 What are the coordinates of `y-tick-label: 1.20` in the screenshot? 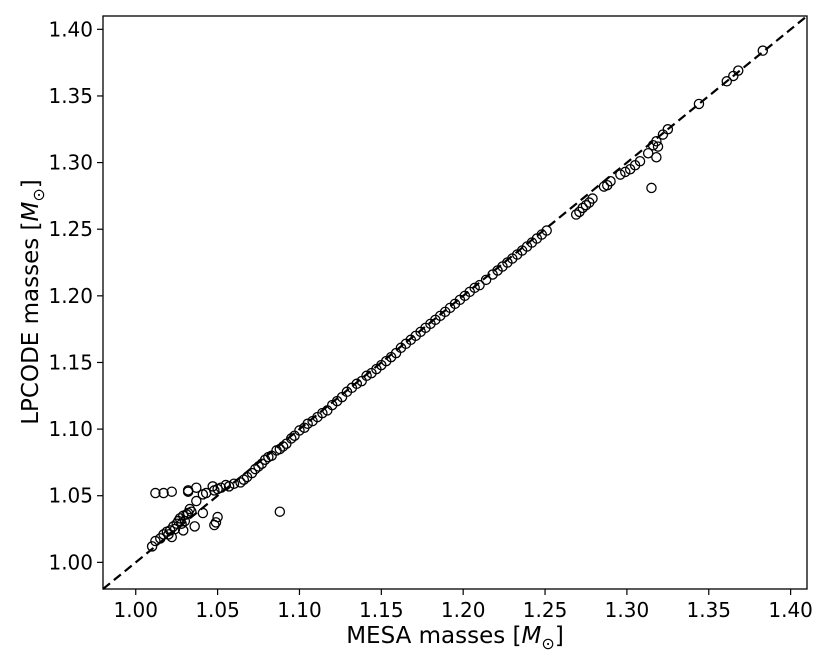 It's located at (70, 296).